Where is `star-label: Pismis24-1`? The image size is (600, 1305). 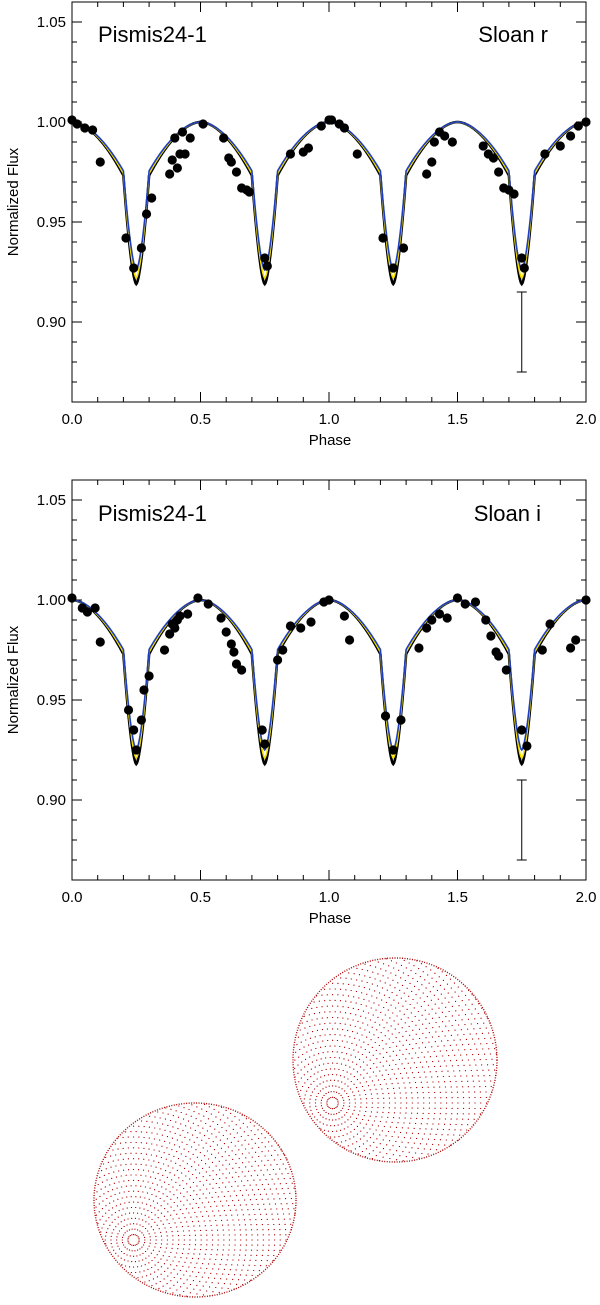 star-label: Pismis24-1 is located at coordinates (152, 513).